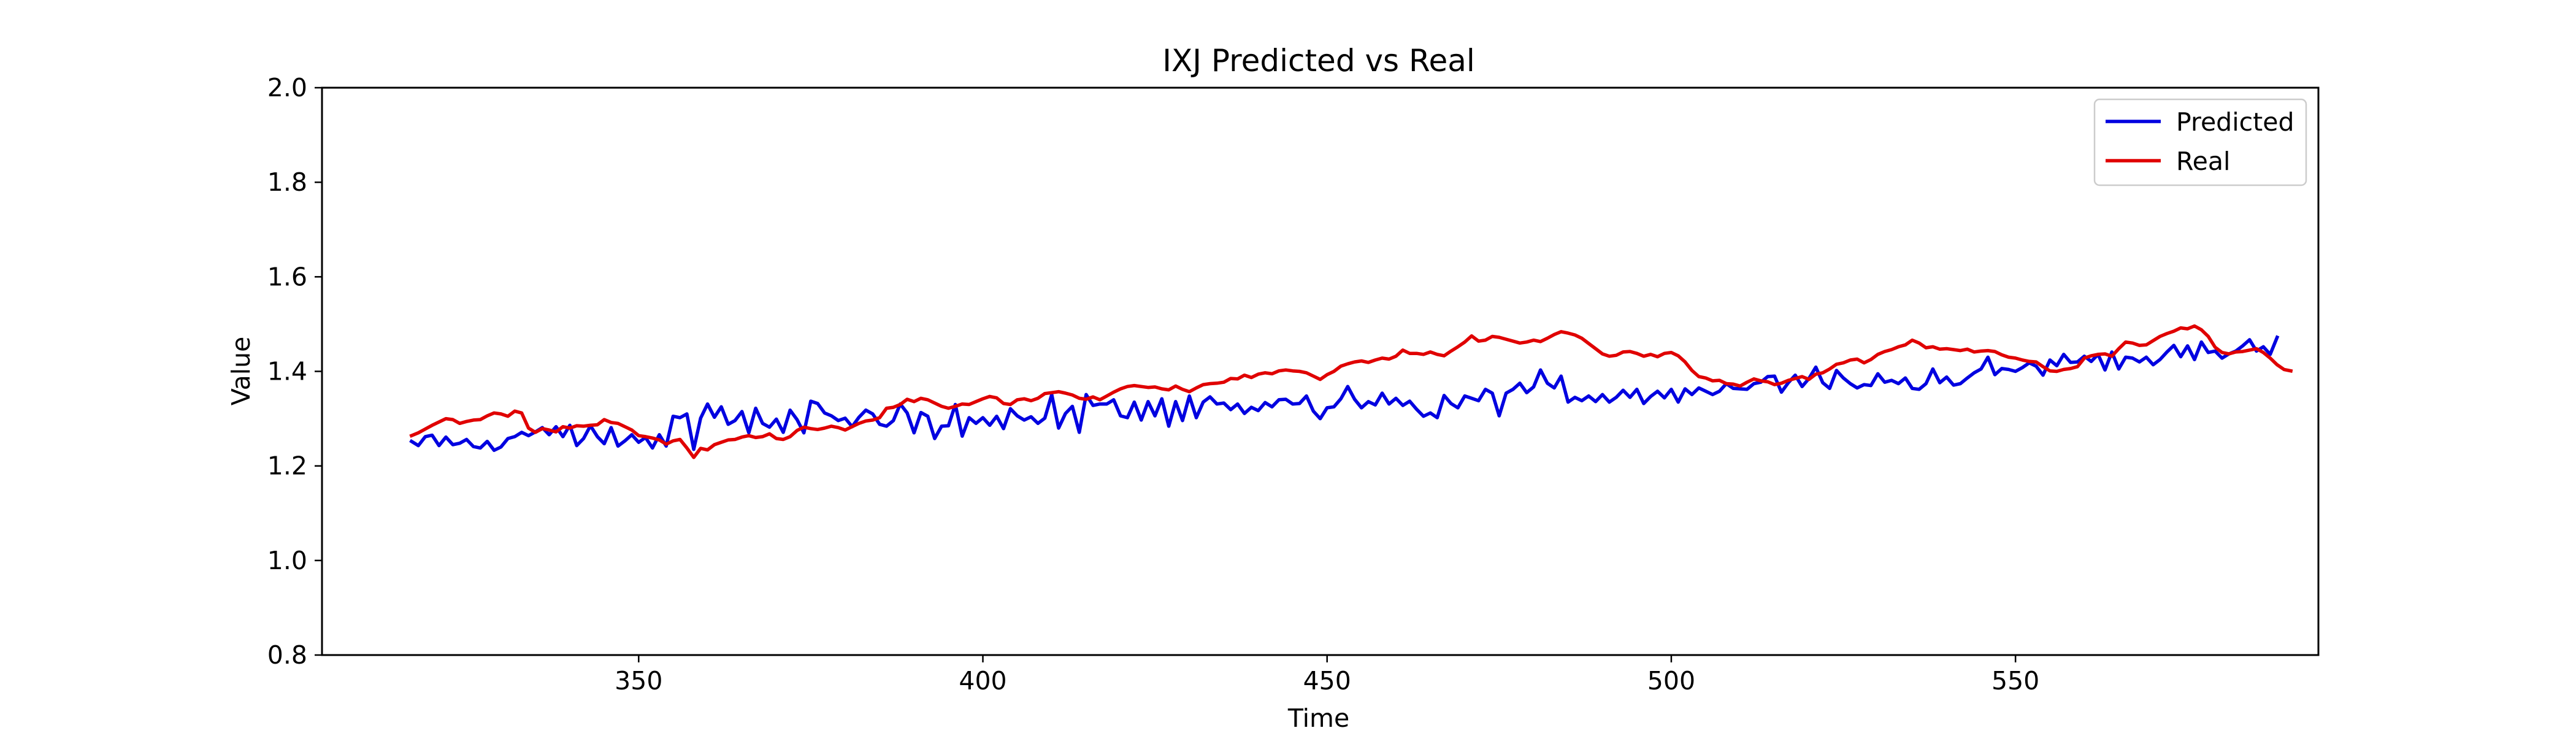 This screenshot has height=736, width=2576. I want to click on y-tick-label: 2.0, so click(287, 87).